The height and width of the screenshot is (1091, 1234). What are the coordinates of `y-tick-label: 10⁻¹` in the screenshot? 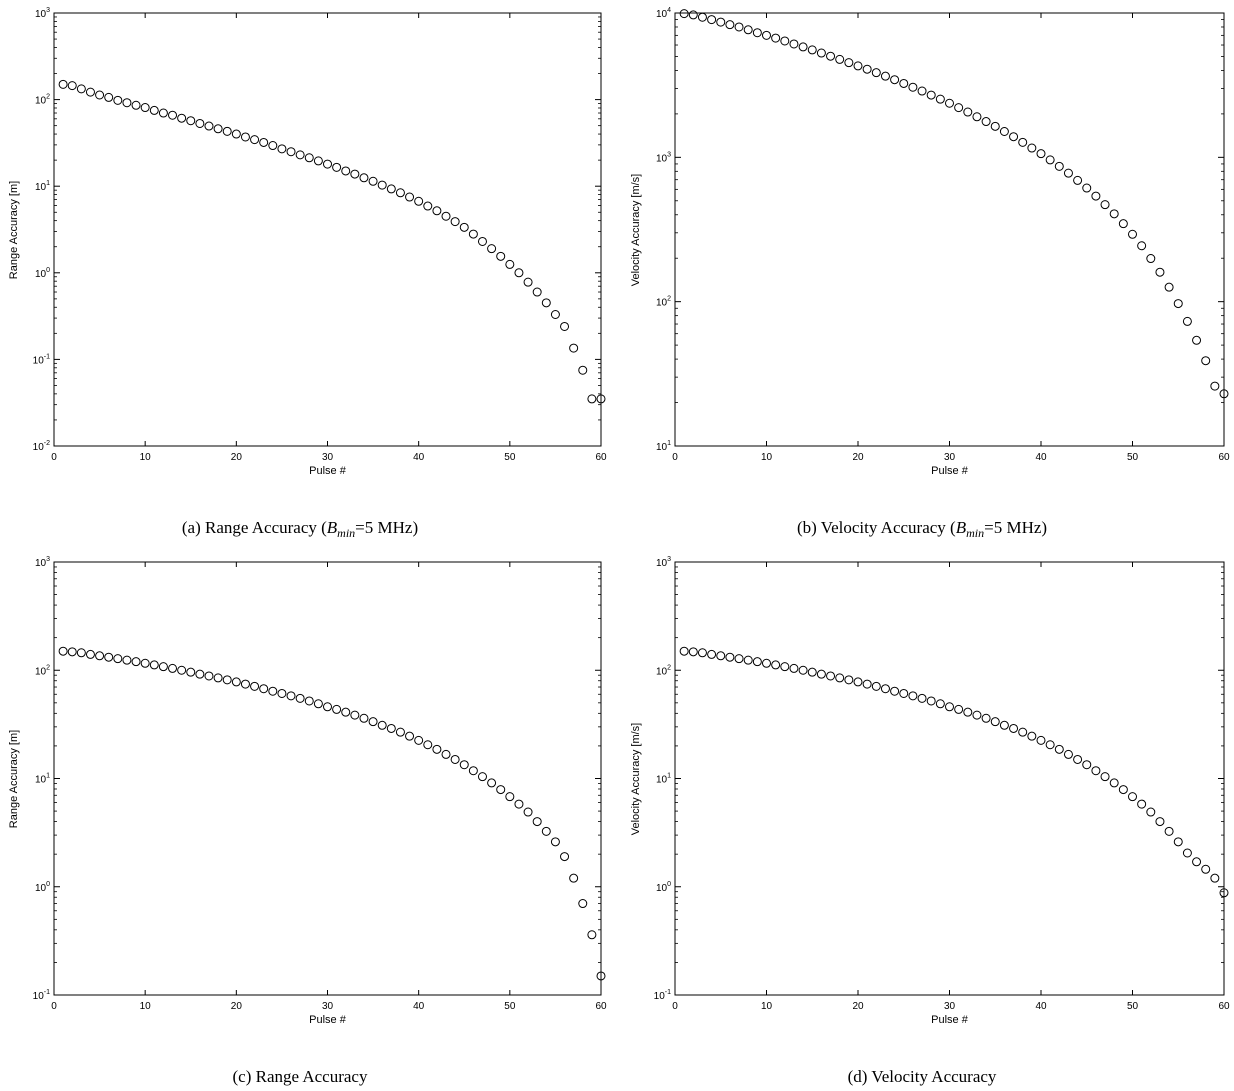 It's located at (41, 995).